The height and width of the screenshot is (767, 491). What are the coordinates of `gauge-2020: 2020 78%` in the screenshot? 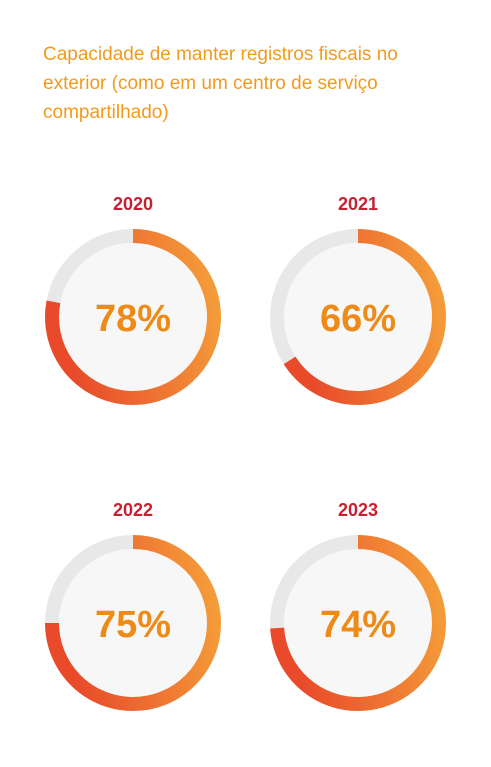 It's located at (133, 300).